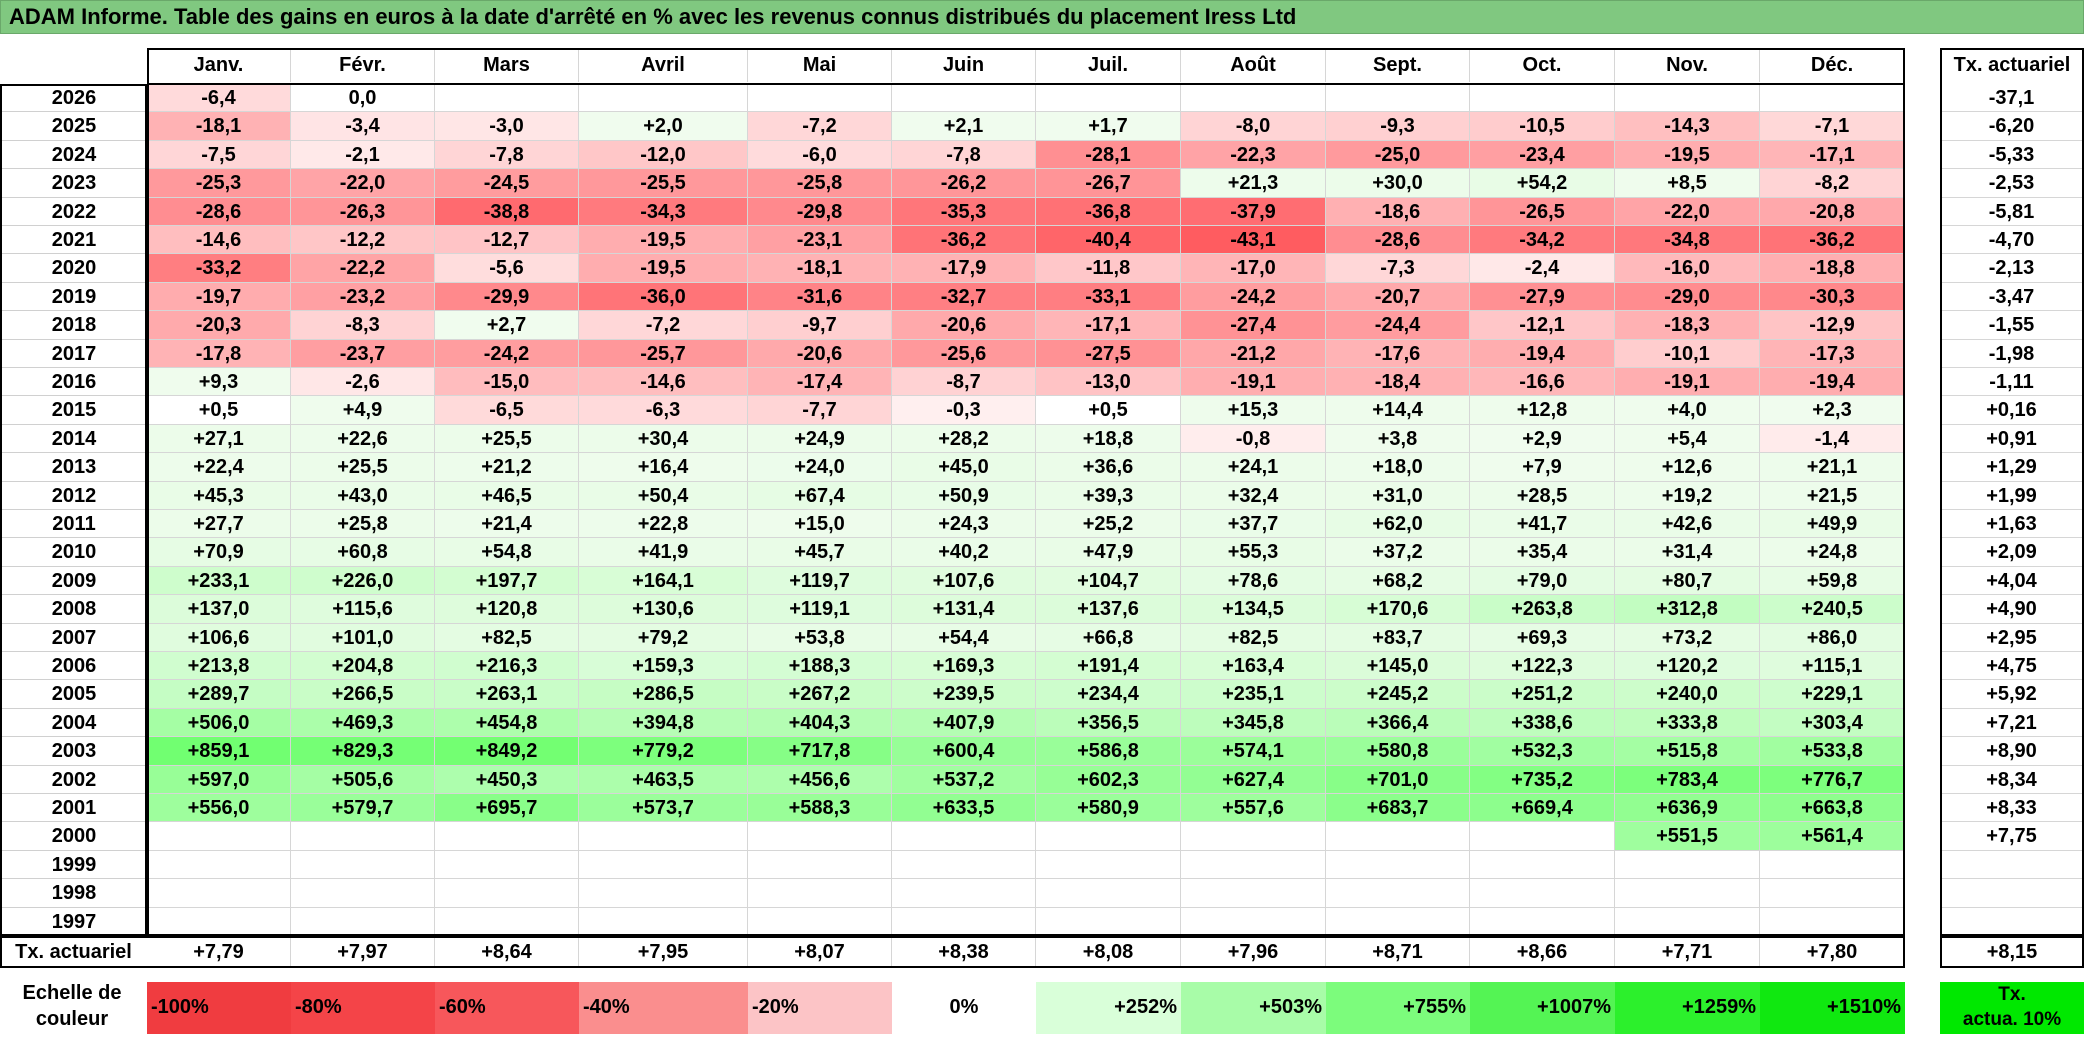 This screenshot has height=1037, width=2086. Describe the element at coordinates (663, 126) in the screenshot. I see `table-cell: +2,0` at that location.